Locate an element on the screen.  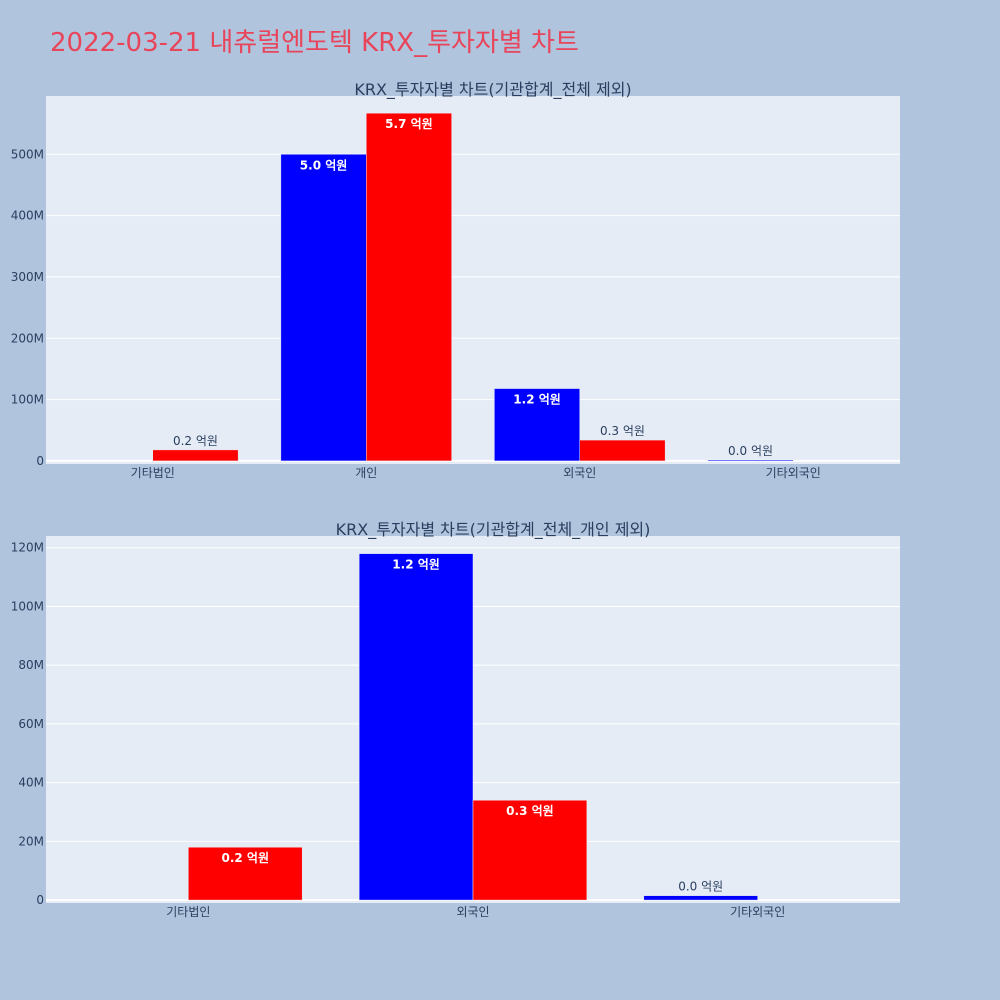
y-tick-label: 120M is located at coordinates (27, 548).